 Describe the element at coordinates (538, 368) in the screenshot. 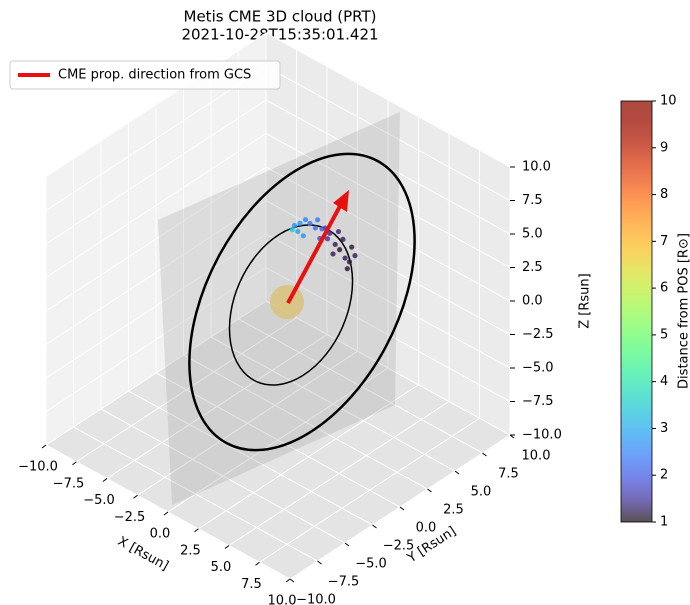

I see `z-tick-label: −5.0` at that location.